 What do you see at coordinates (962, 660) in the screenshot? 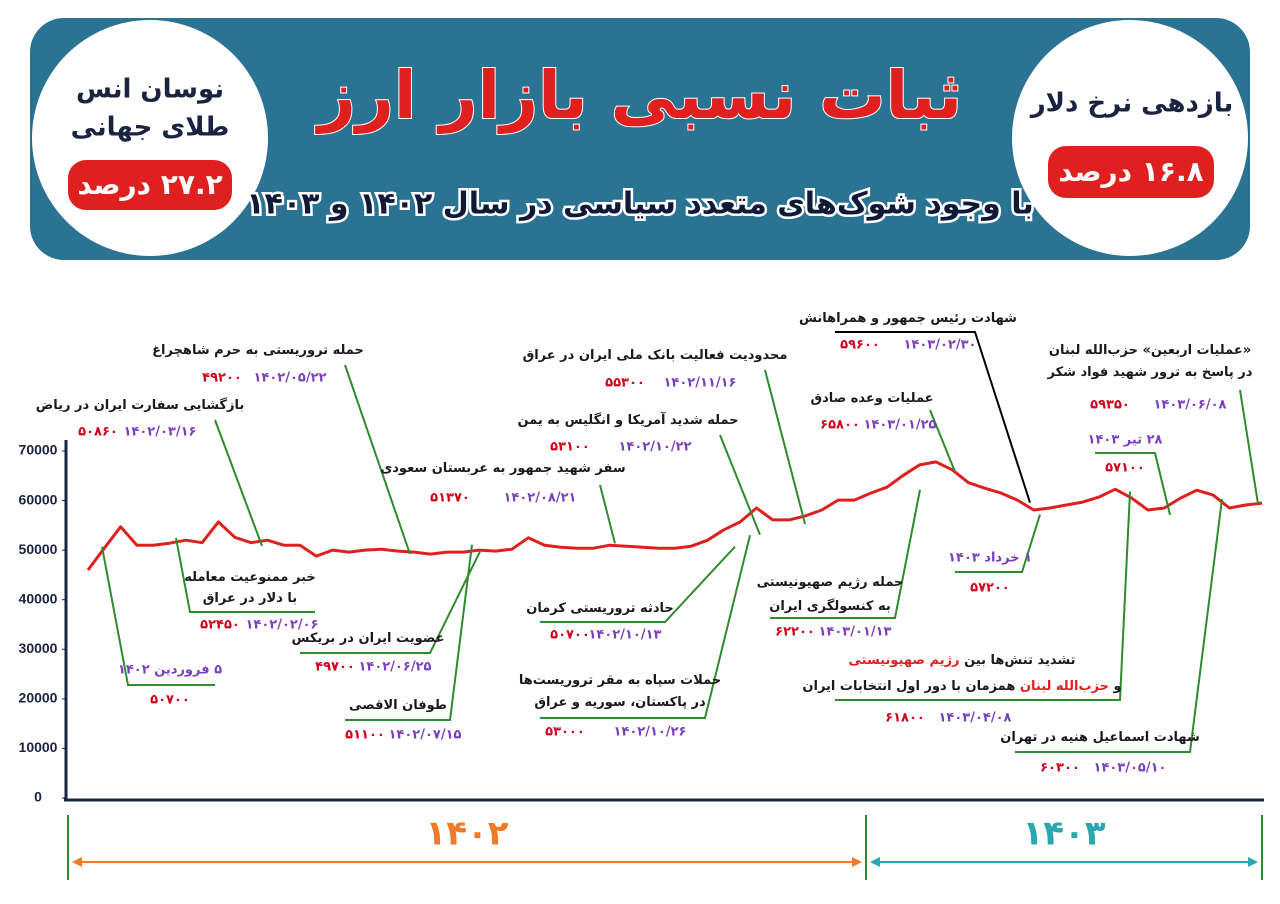
I see `annotation-text: تشدید تنش‌ها بین رژیم صهیونیستی` at bounding box center [962, 660].